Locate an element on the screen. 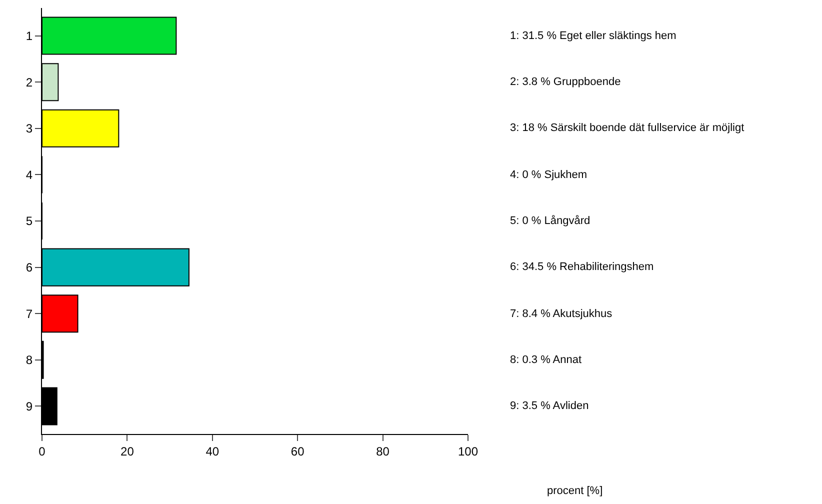  y-tick-label: 9 is located at coordinates (29, 406).